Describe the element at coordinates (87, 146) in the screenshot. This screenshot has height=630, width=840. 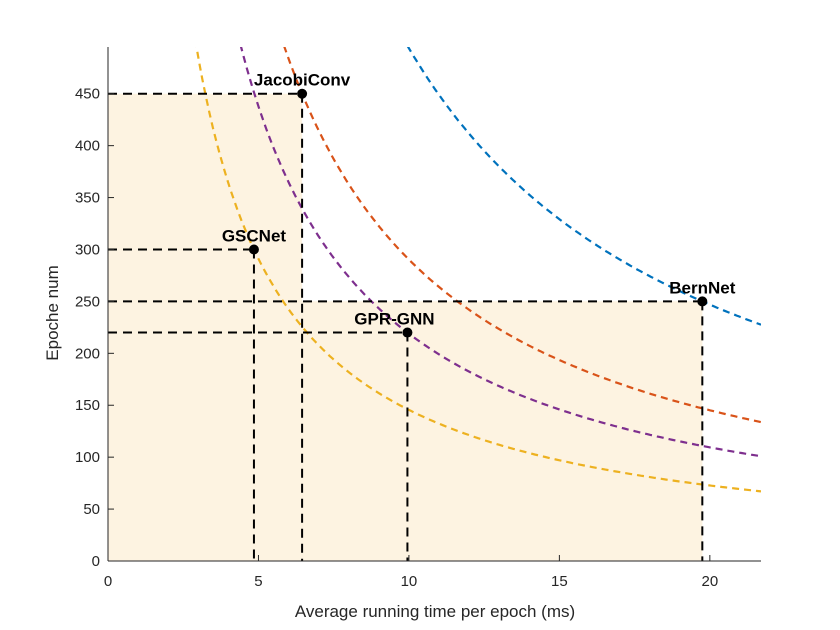
I see `y-tick-label: 400` at that location.